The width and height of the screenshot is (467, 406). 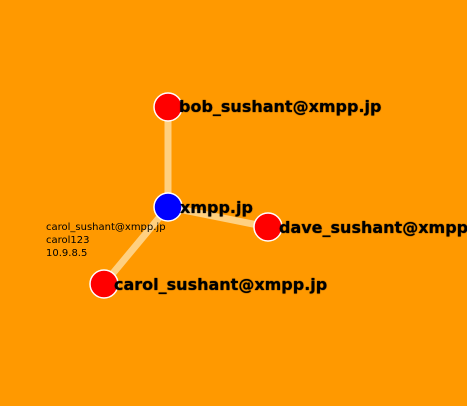 I want to click on node-label-carol: carol_sushant@xmpp.jp, so click(x=221, y=284).